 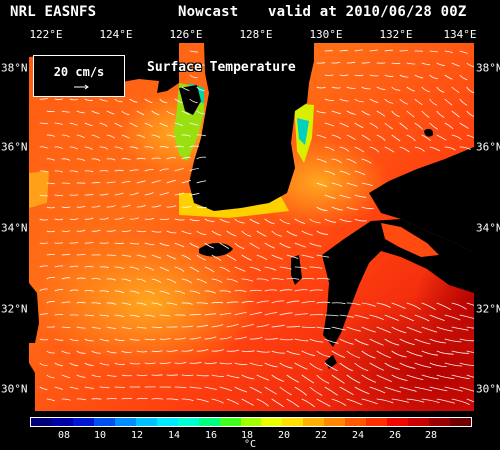 I want to click on arrow-right-icon, so click(x=81, y=87).